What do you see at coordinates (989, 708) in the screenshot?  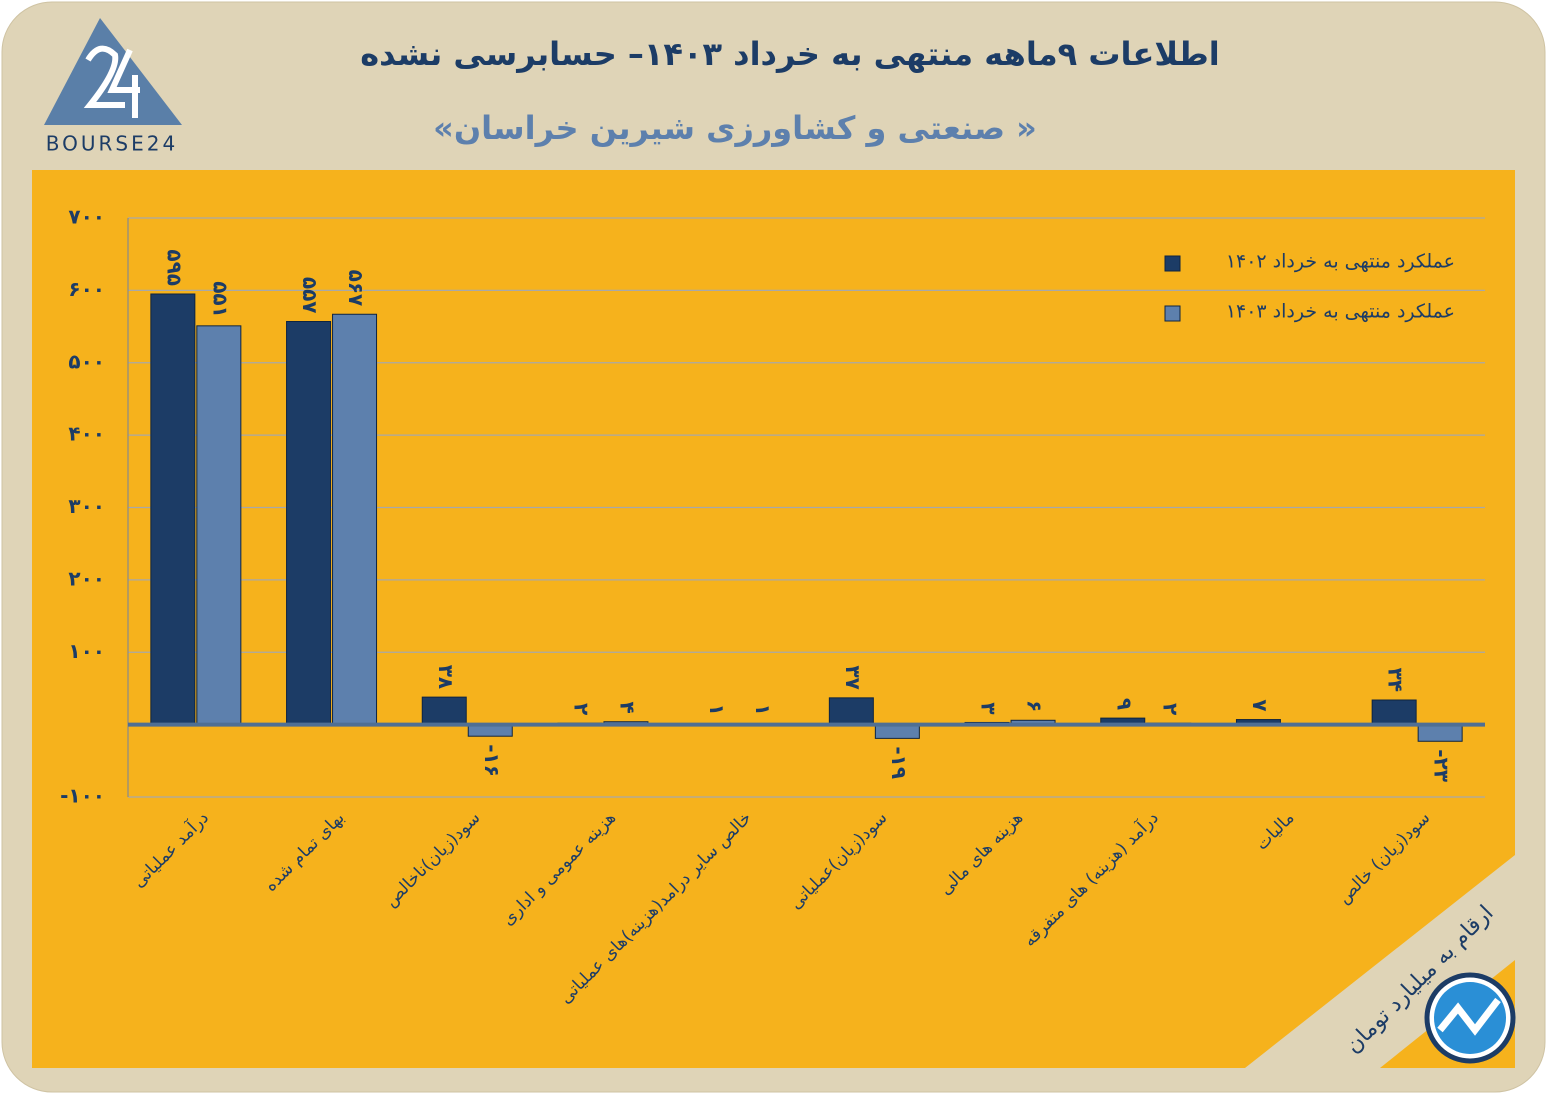 I see `value-label: ۳` at bounding box center [989, 708].